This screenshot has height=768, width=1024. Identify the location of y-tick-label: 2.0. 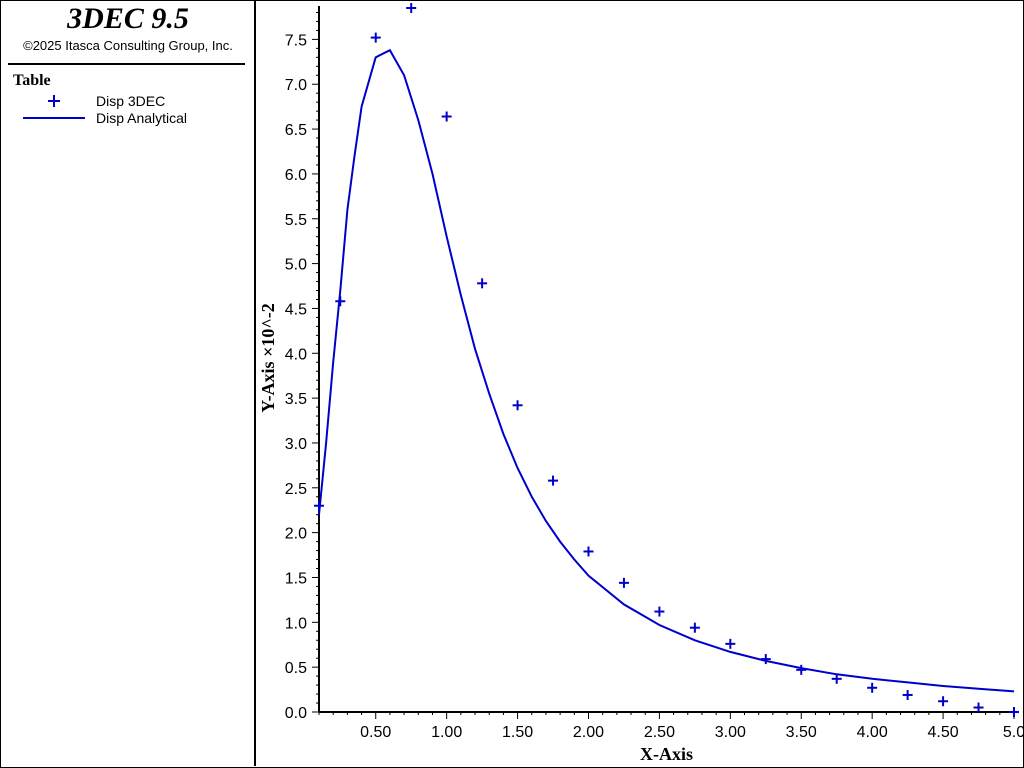
(296, 534).